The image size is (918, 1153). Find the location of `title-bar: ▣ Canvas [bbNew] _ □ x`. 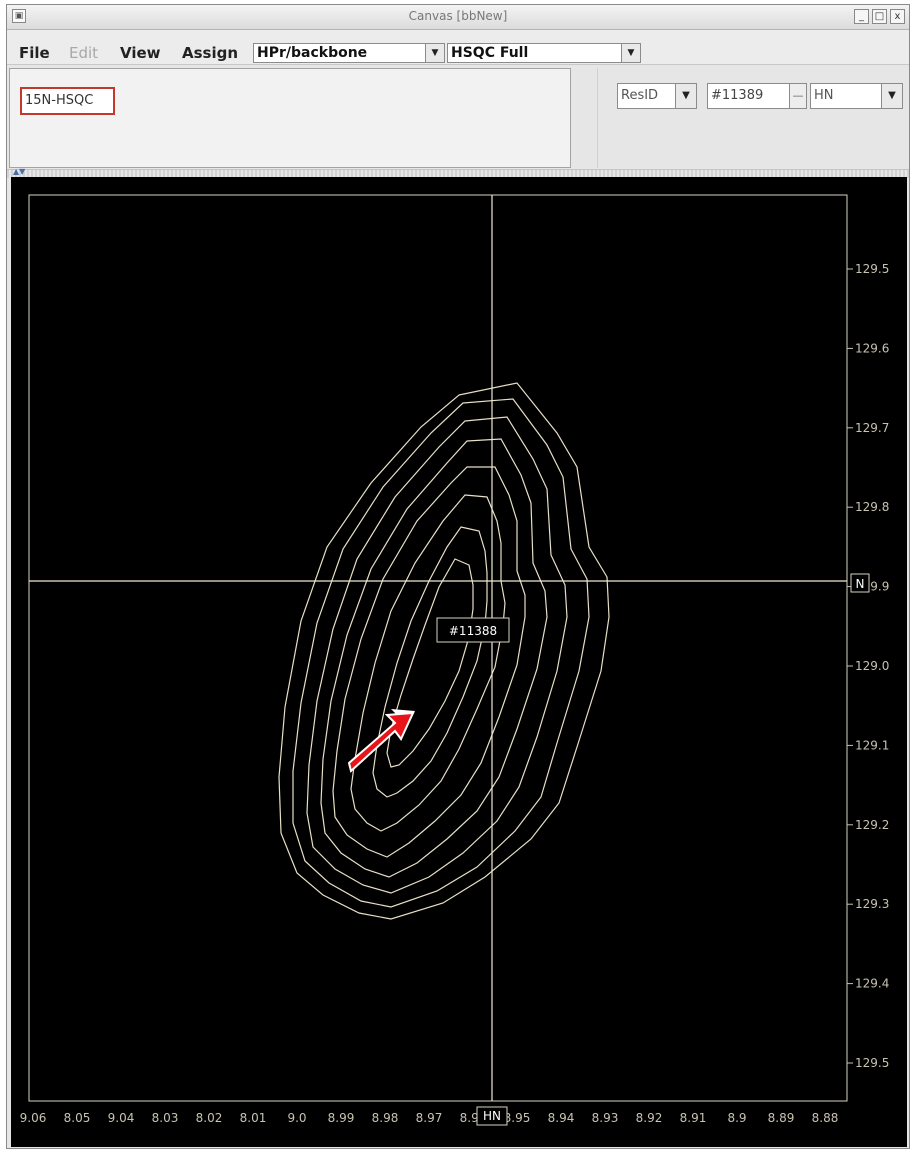

title-bar: ▣ Canvas [bbNew] _ □ x is located at coordinates (458, 17).